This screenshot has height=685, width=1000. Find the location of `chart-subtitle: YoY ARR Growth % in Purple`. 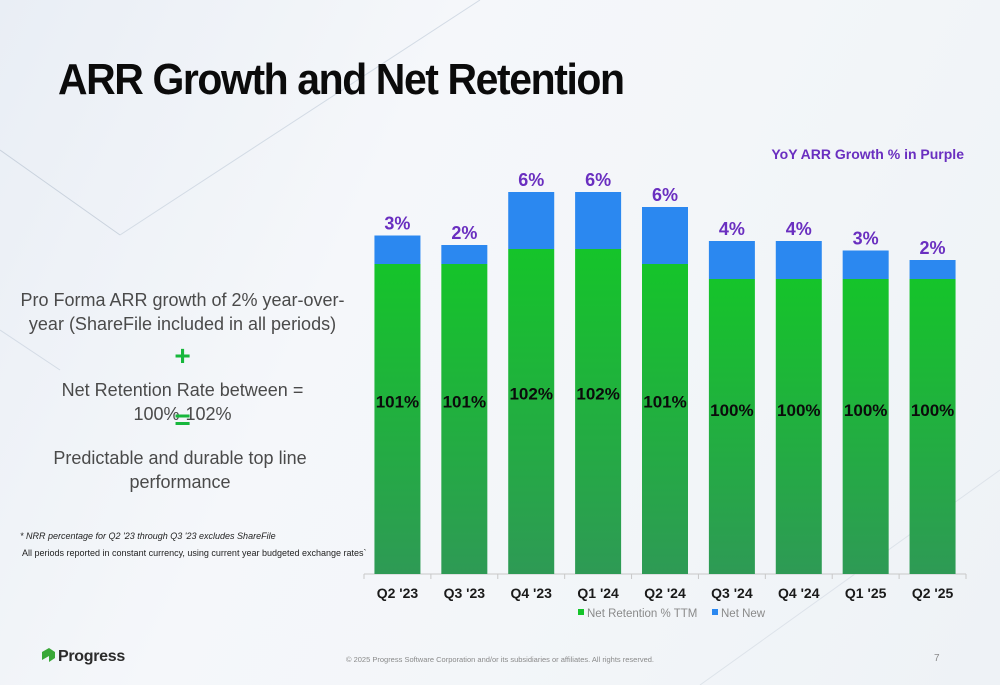

chart-subtitle: YoY ARR Growth % in Purple is located at coordinates (867, 154).